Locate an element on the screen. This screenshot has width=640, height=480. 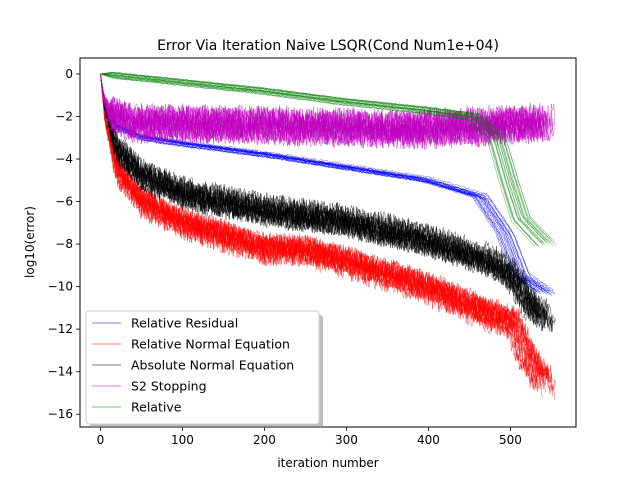
y-tick-label: −4 is located at coordinates (64, 159).